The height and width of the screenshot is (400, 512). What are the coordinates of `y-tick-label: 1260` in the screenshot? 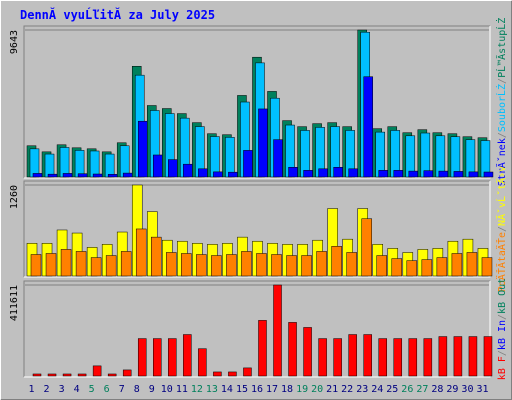 It's located at (14, 197).